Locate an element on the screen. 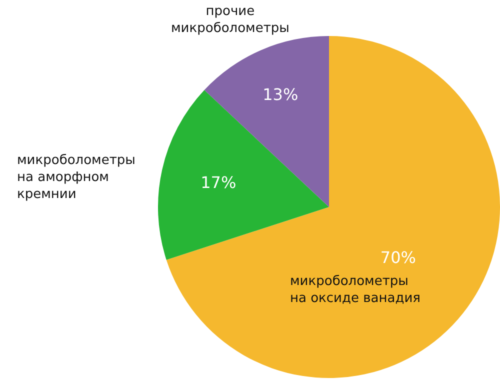  slice-label: прочие микроболометры is located at coordinates (230, 20).